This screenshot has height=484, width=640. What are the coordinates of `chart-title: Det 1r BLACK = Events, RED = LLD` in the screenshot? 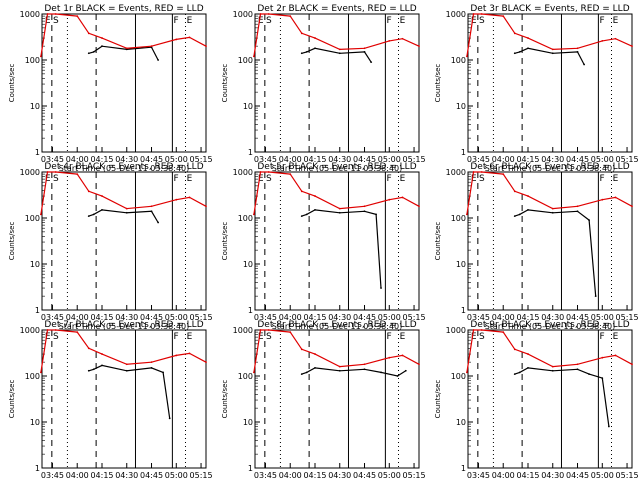 It's located at (123, 9).